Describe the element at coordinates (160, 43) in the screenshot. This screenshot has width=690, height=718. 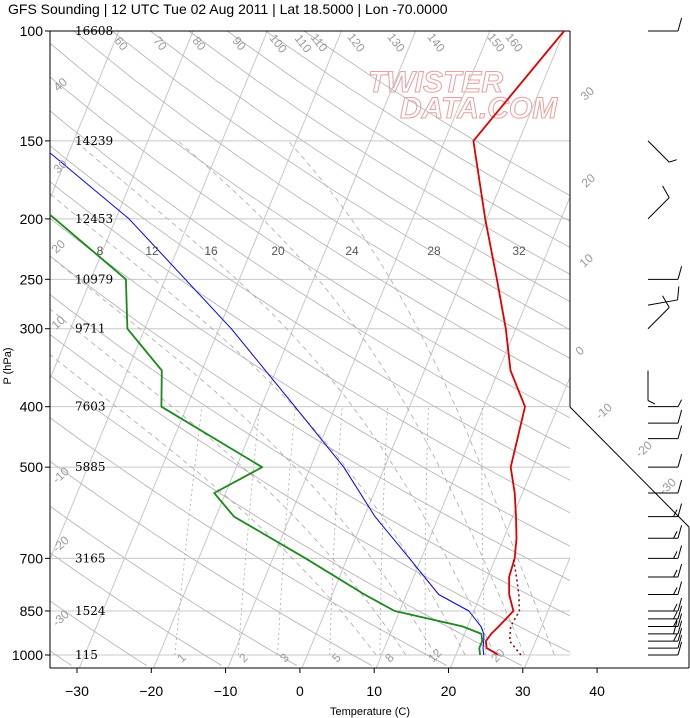
I see `isotherm-top-label: 70` at that location.